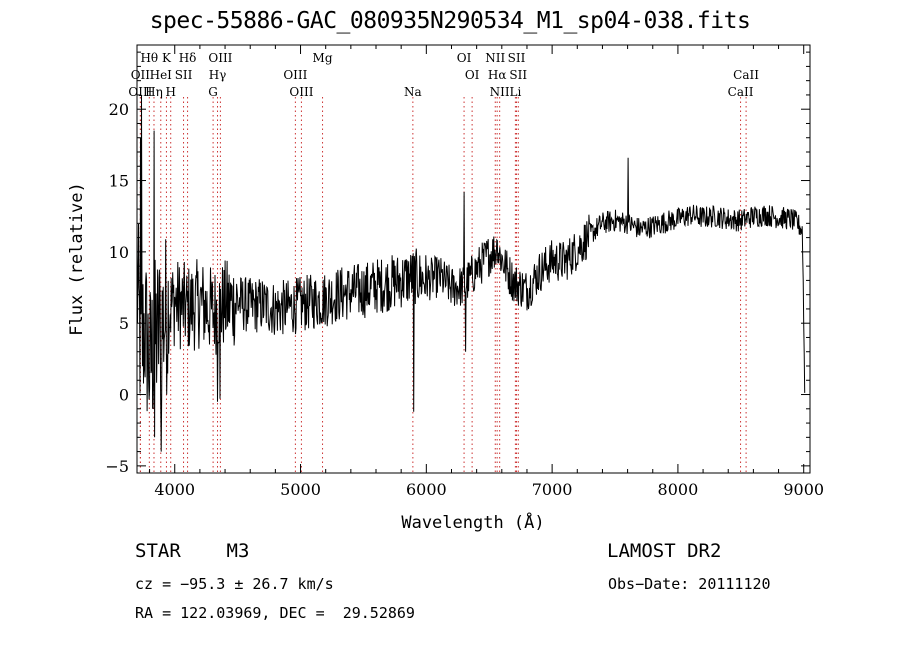 This screenshot has height=650, width=900. I want to click on line-label: Hη, so click(154, 92).